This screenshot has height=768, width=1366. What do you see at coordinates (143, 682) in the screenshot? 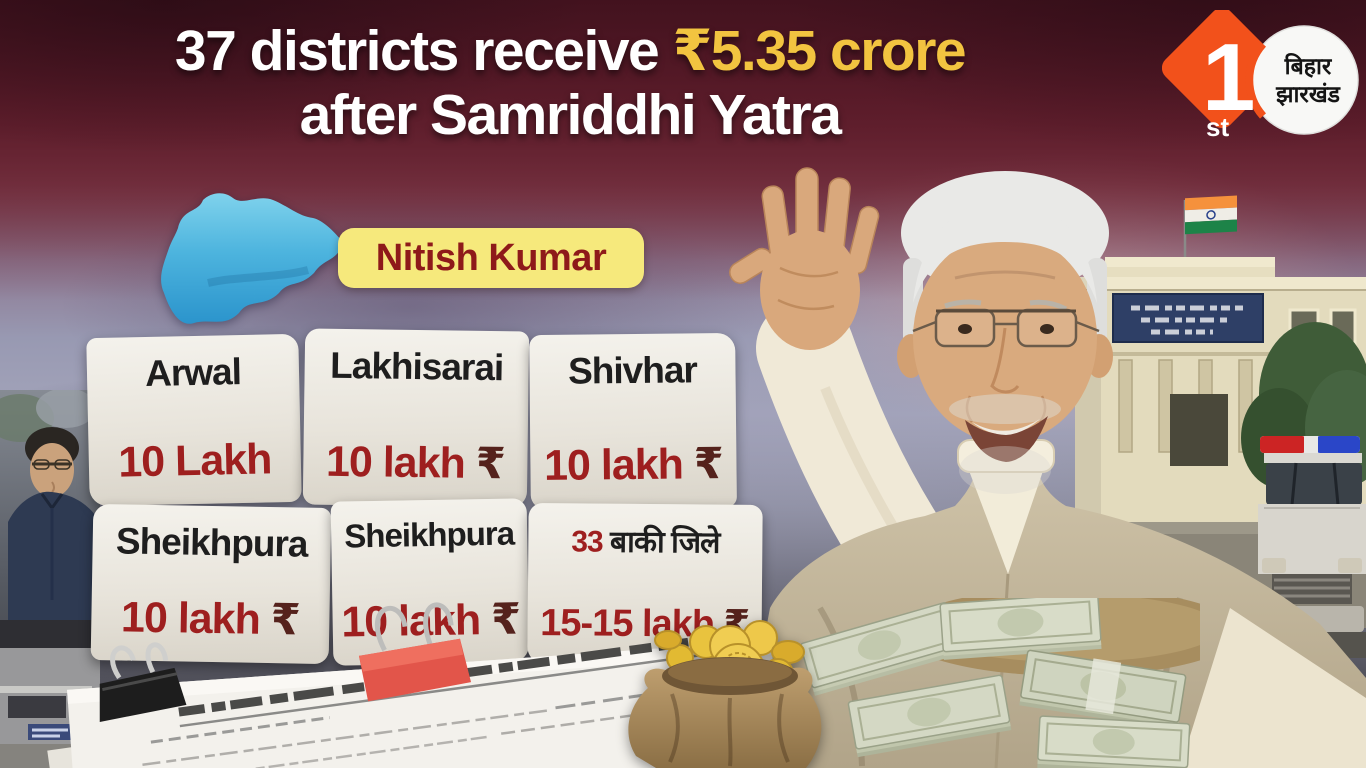
I see `black-binder-clip` at bounding box center [143, 682].